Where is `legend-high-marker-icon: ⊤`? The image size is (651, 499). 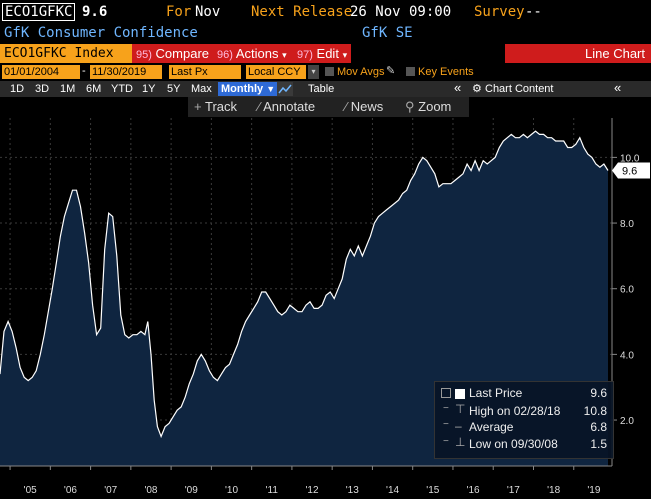
legend-high-marker-icon: ⊤ is located at coordinates (460, 409).